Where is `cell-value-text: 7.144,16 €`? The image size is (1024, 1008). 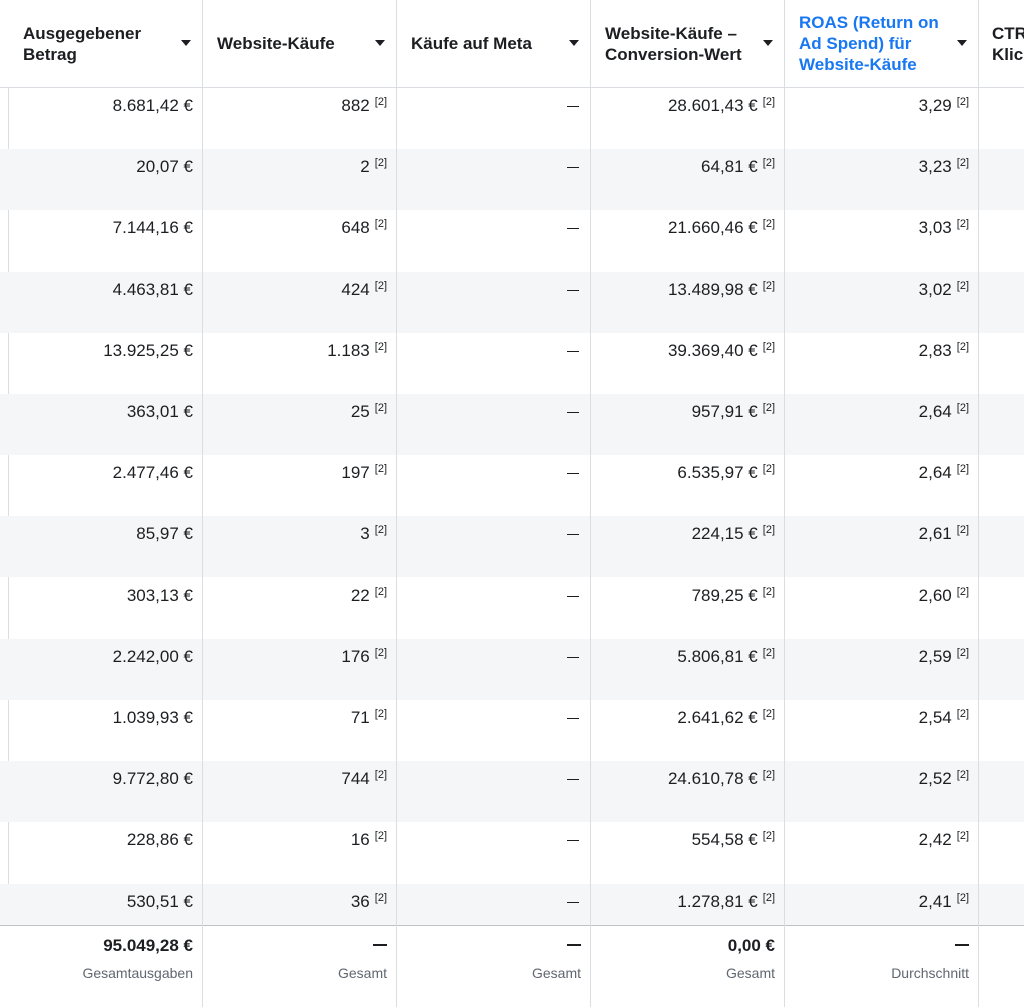 cell-value-text: 7.144,16 € is located at coordinates (152, 228).